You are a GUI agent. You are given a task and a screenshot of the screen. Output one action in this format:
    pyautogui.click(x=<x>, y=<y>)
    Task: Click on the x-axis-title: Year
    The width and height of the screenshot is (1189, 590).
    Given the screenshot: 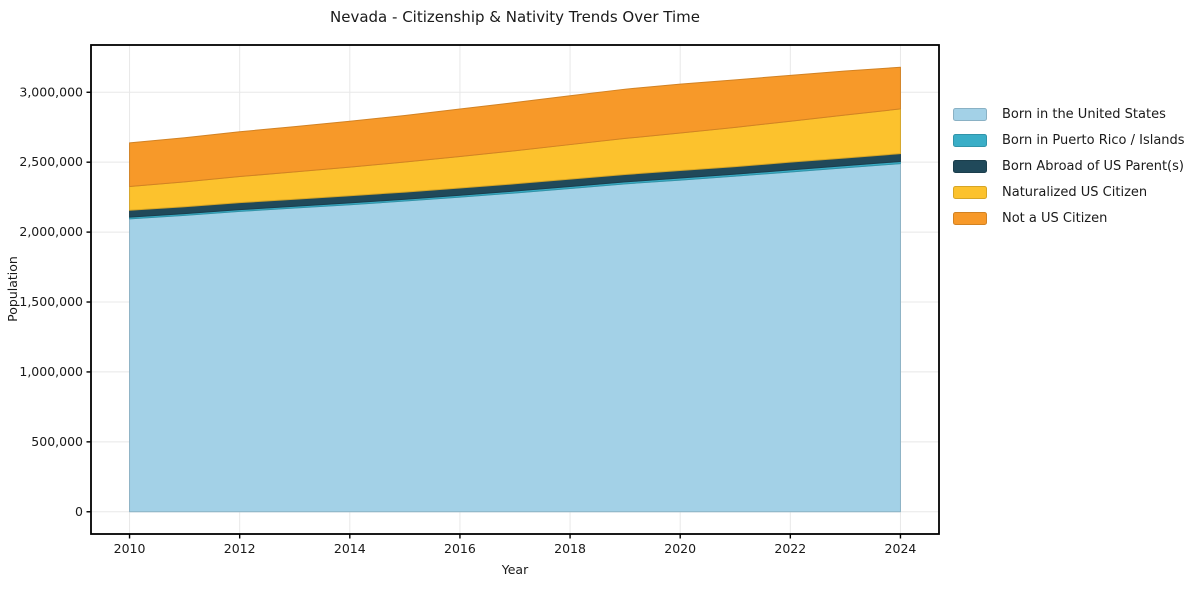 What is the action you would take?
    pyautogui.click(x=515, y=569)
    